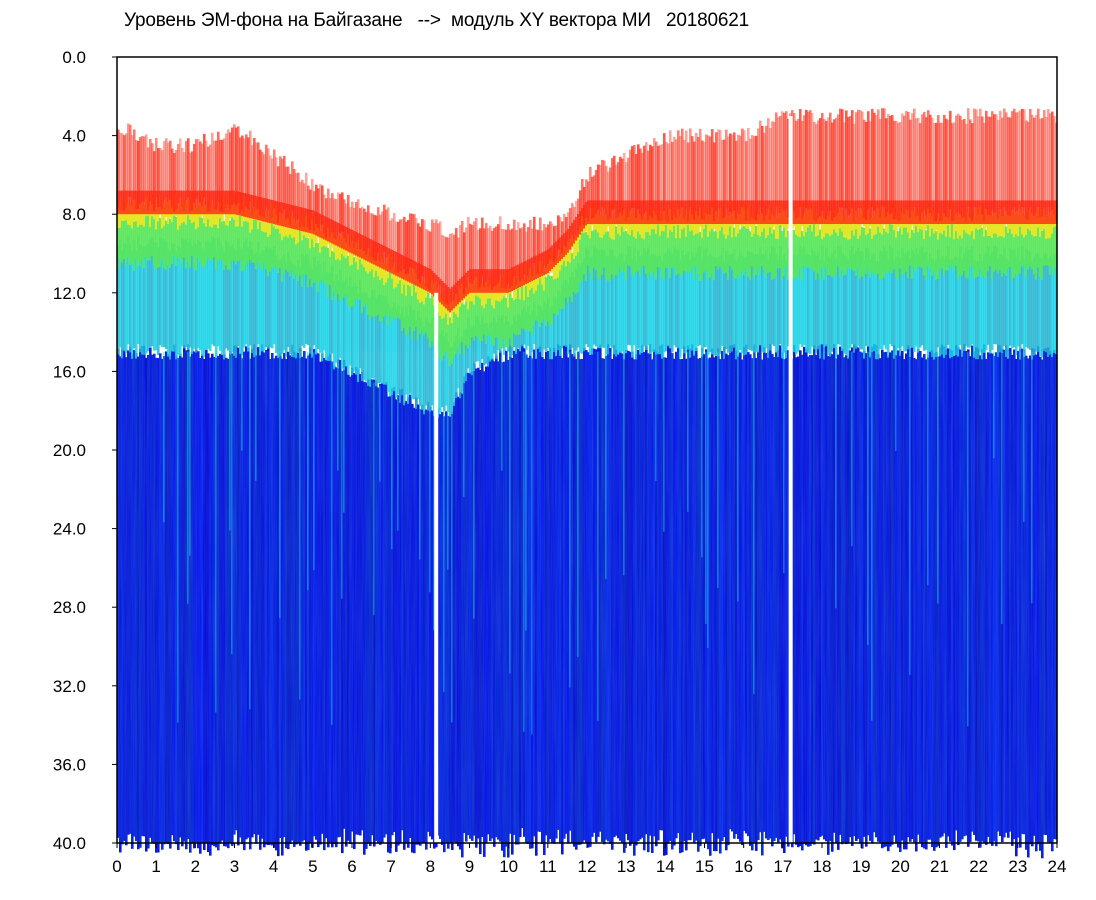 This screenshot has width=1096, height=900. Describe the element at coordinates (69, 371) in the screenshot. I see `y-tick-label: 16.0` at that location.